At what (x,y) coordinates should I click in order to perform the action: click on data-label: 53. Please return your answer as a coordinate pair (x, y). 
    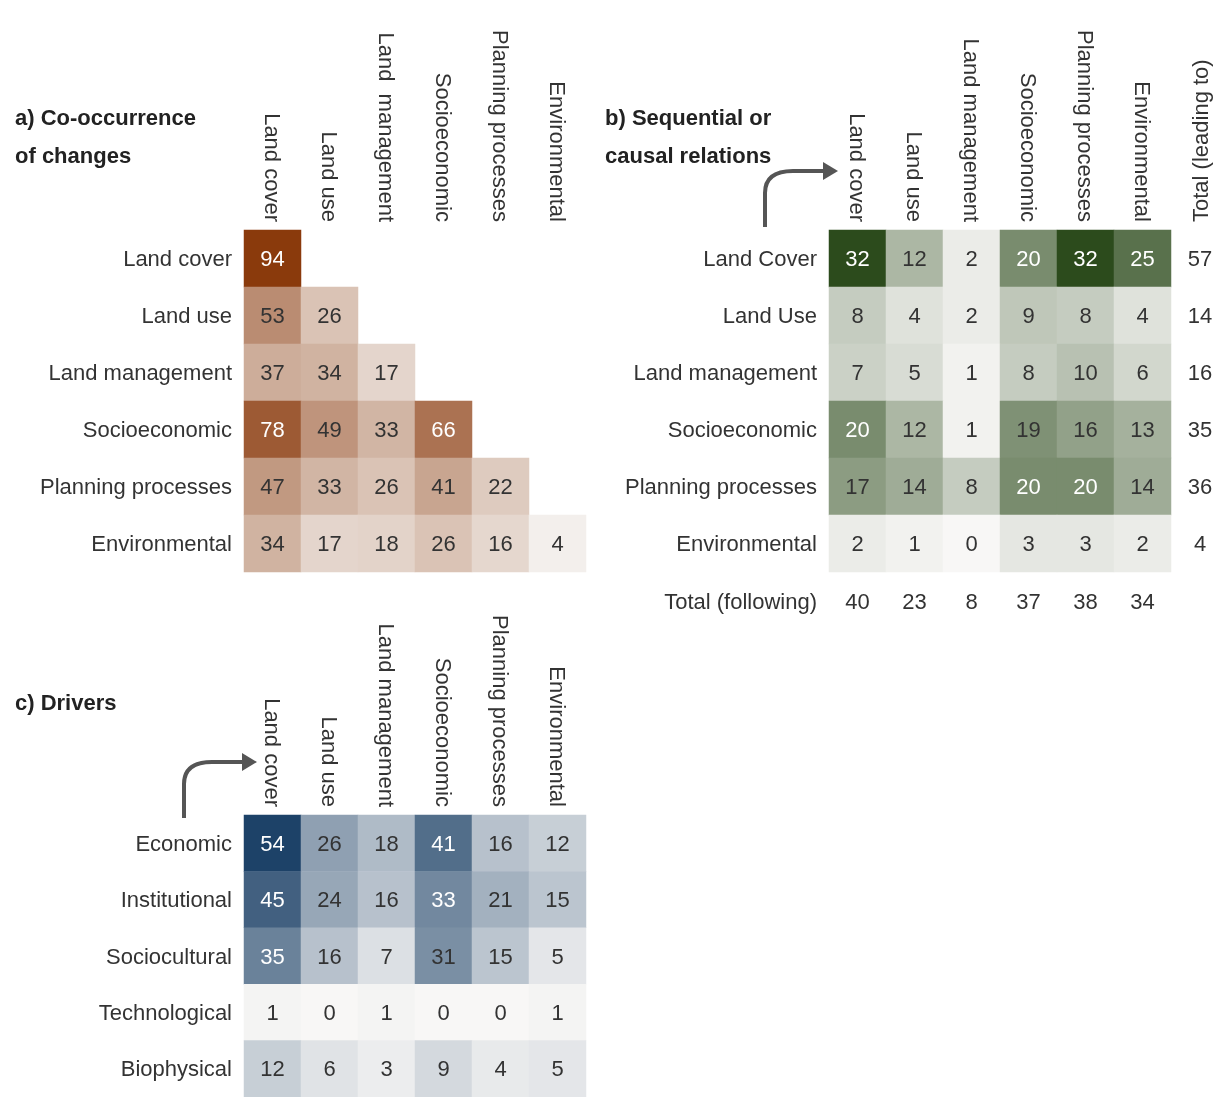
    Looking at the image, I should click on (272, 315).